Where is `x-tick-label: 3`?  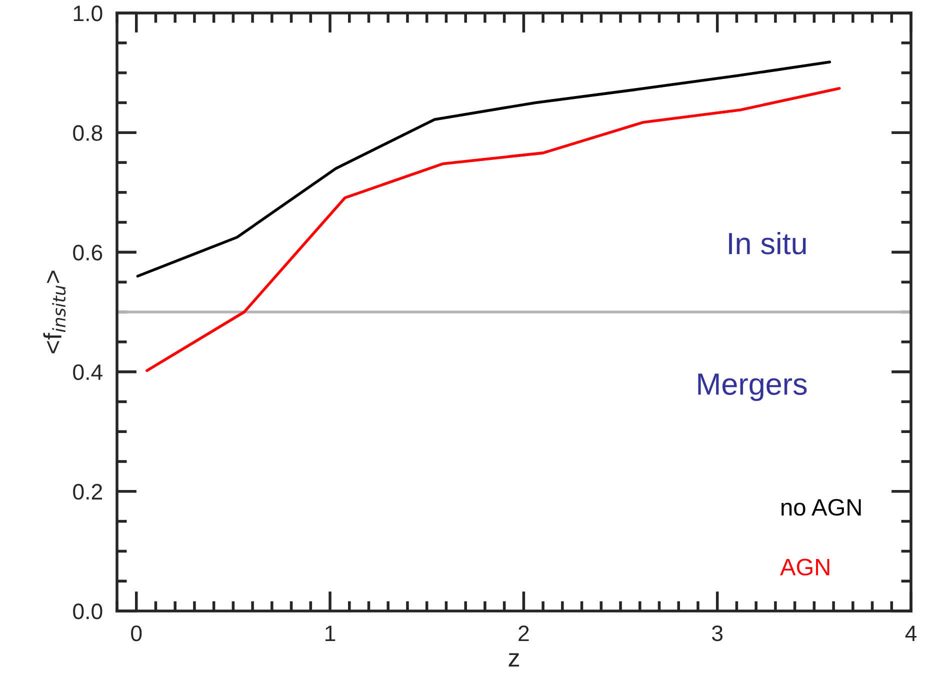
x-tick-label: 3 is located at coordinates (717, 633).